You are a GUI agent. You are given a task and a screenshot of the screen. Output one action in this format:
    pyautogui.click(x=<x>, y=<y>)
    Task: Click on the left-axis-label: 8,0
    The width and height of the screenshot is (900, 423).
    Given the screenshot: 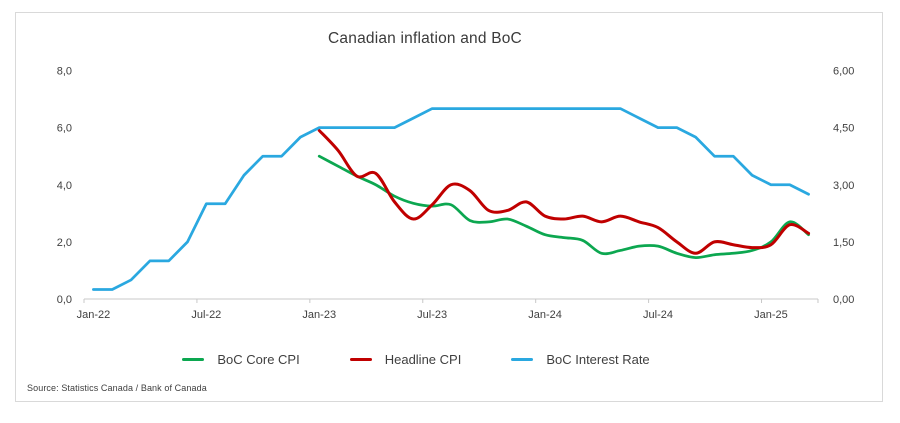 What is the action you would take?
    pyautogui.click(x=64, y=72)
    